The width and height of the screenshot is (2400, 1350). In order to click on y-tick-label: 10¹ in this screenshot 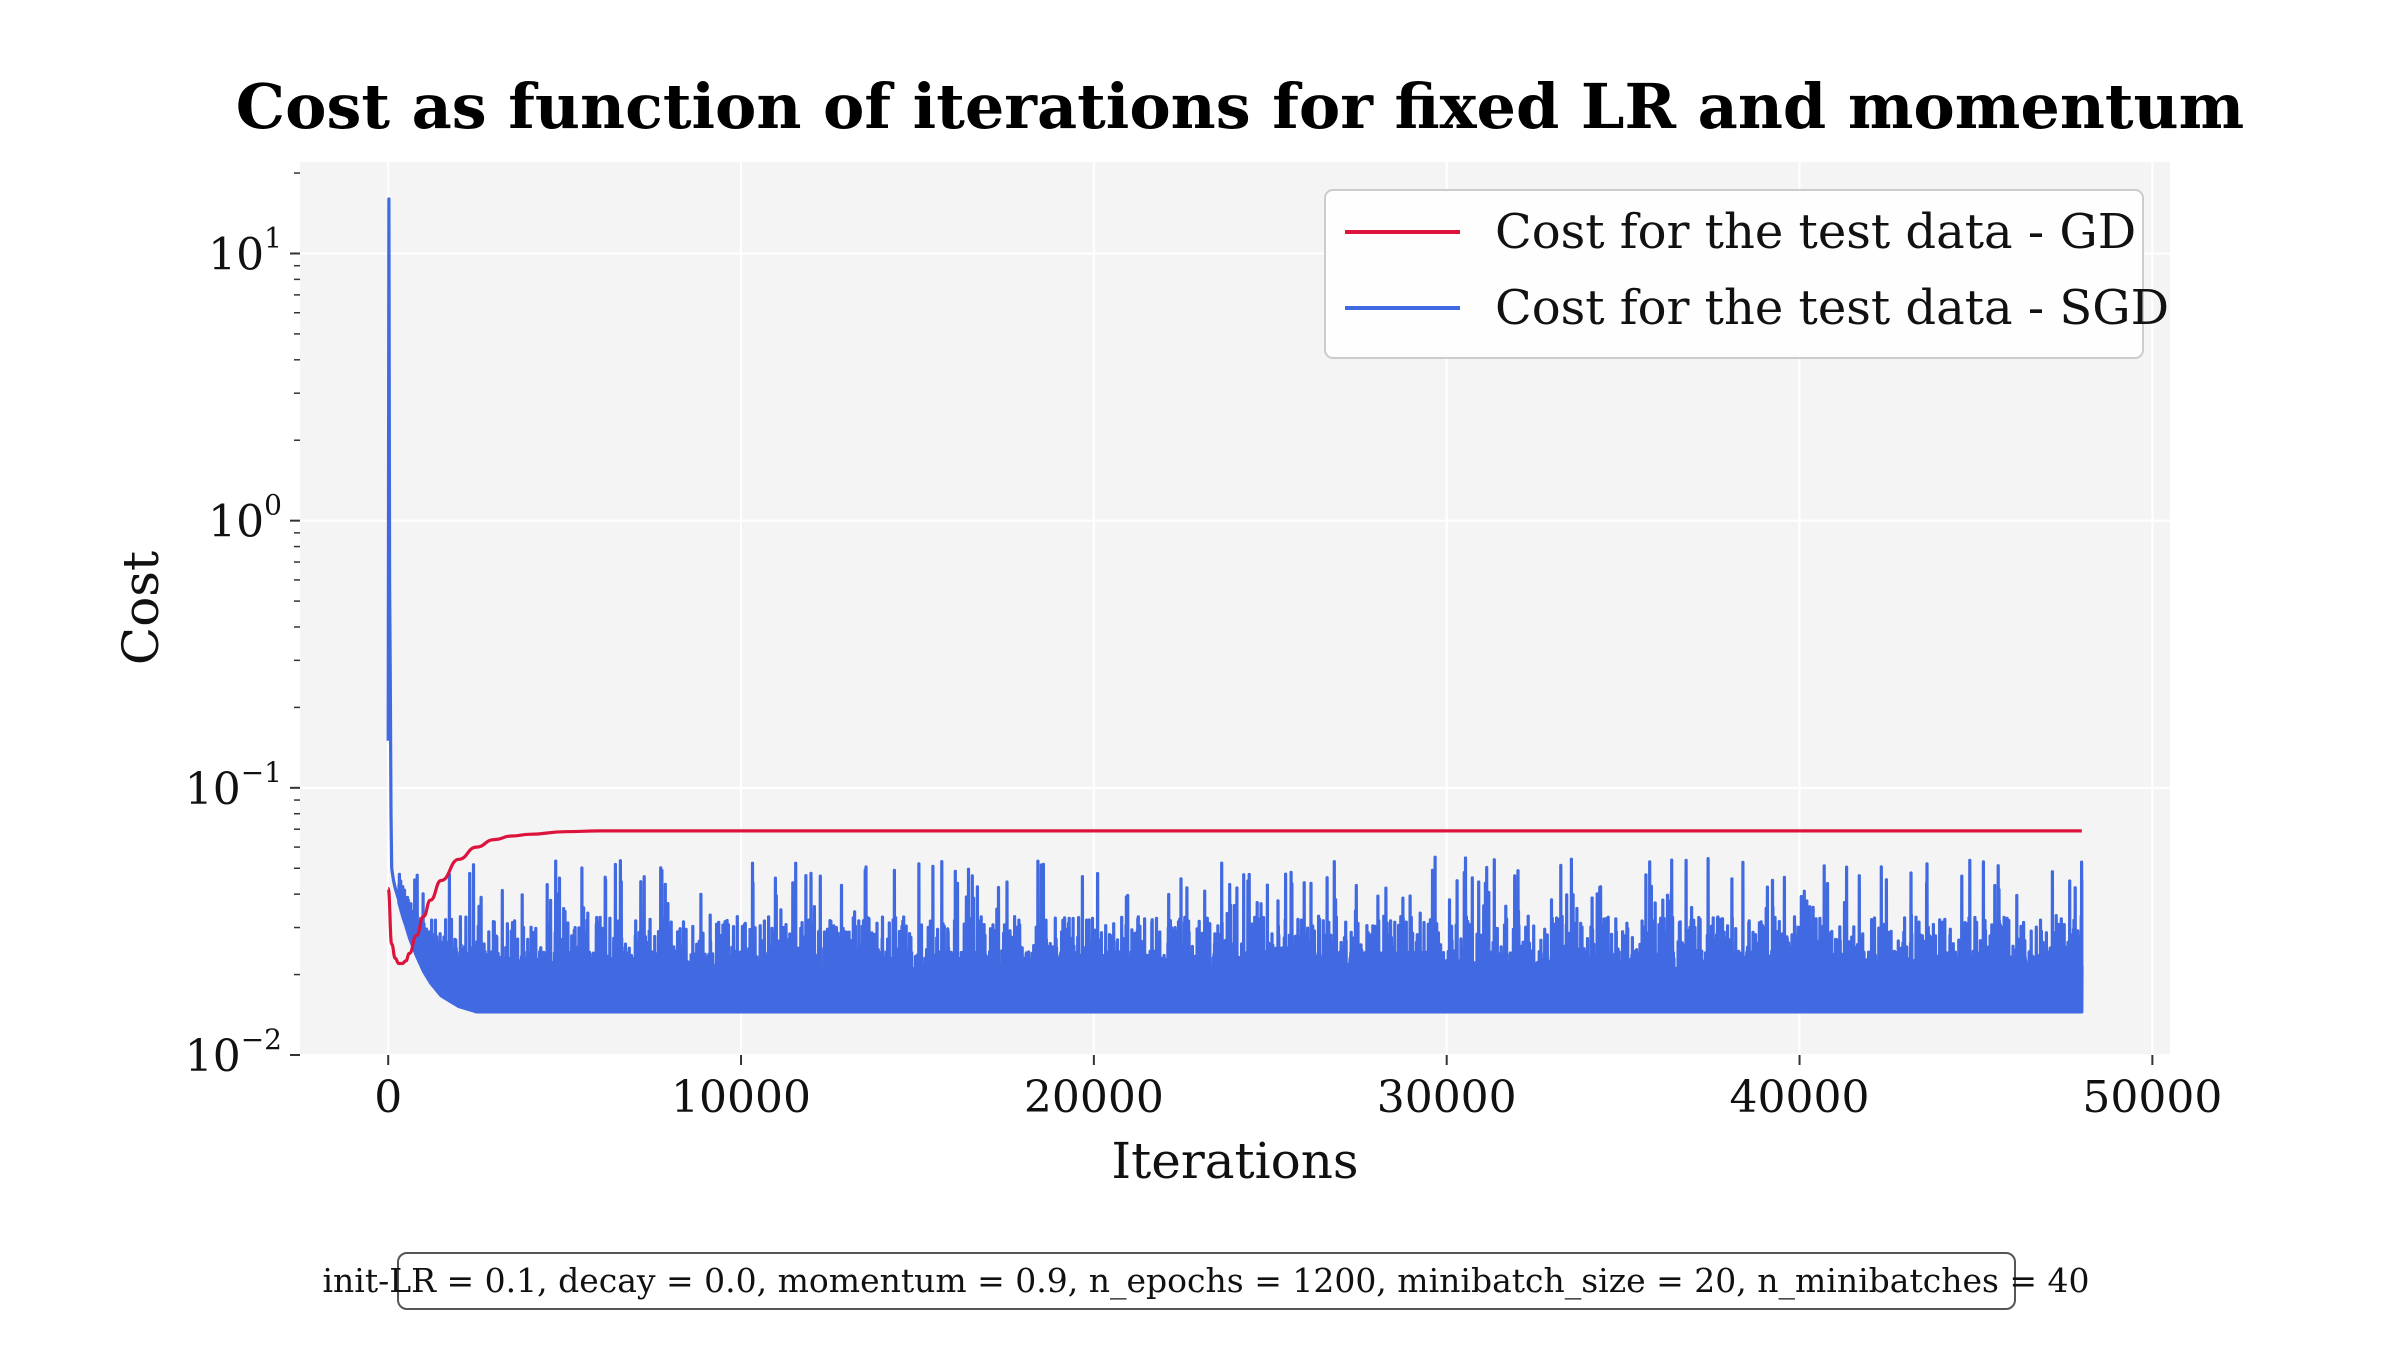, I will do `click(245, 250)`.